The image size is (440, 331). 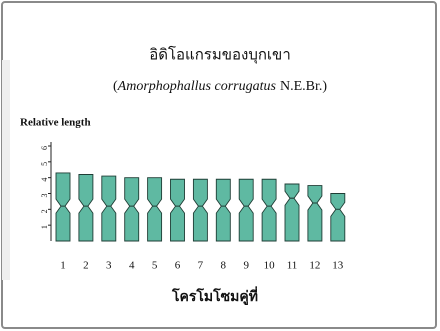 What do you see at coordinates (270, 266) in the screenshot?
I see `x-tick-label: 10` at bounding box center [270, 266].